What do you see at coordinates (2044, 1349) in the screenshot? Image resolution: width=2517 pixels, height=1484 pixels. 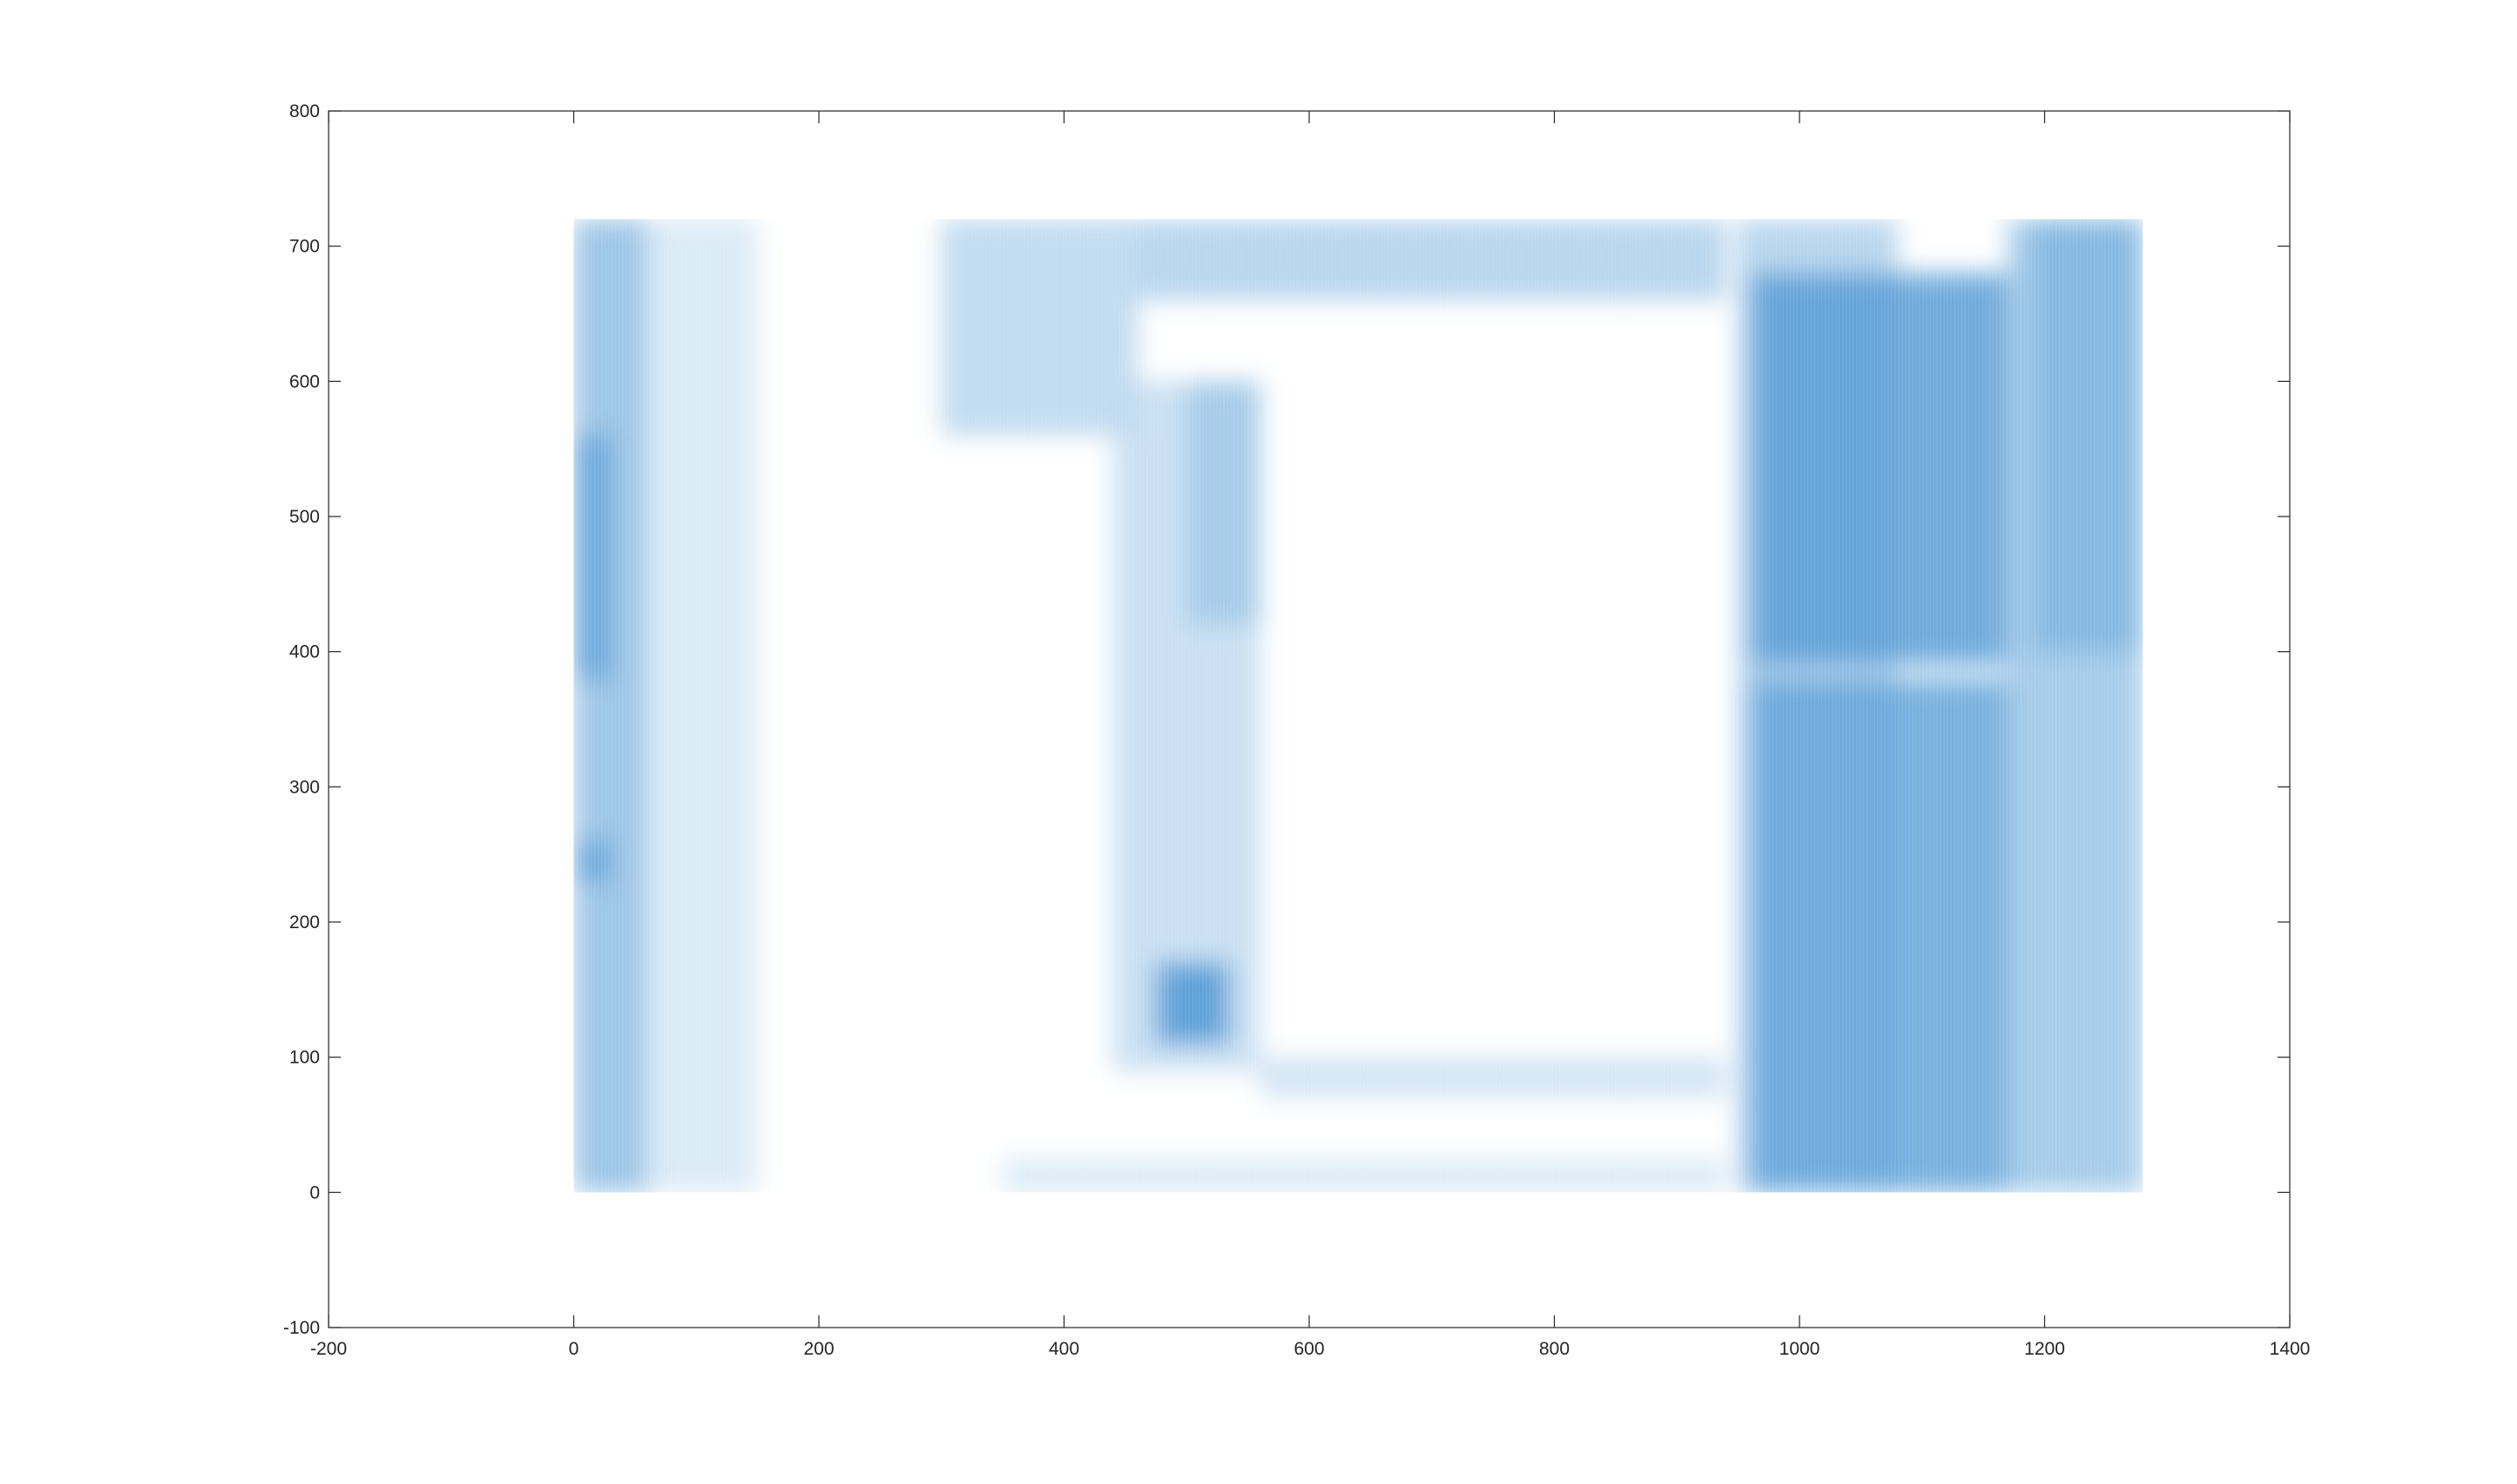 I see `x-tick-label: 1200` at bounding box center [2044, 1349].